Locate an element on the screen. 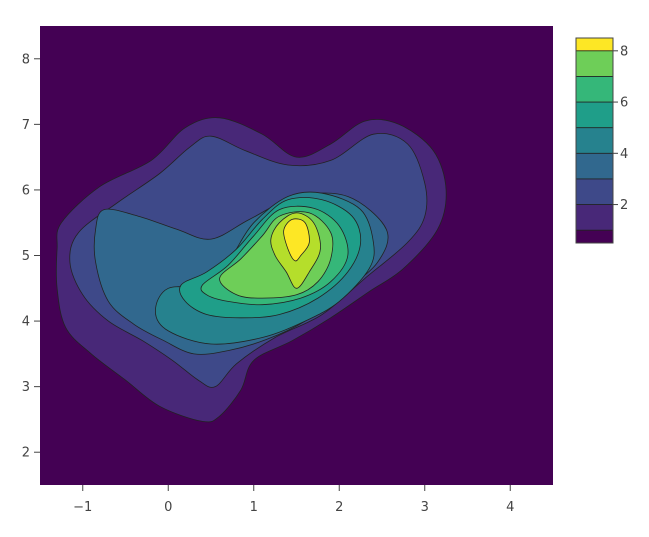 The width and height of the screenshot is (649, 537). colorbar: 2 4 6 8 is located at coordinates (601, 140).